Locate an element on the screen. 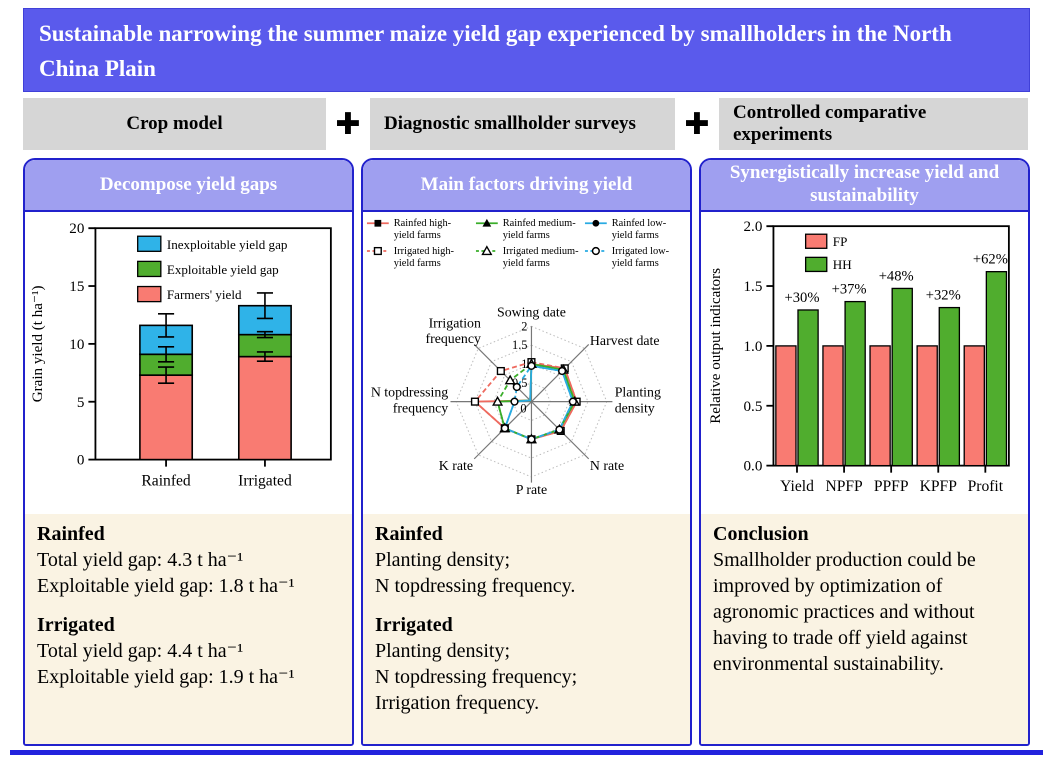 This screenshot has height=764, width=1053. svg-text: 1.0 is located at coordinates (753, 347).